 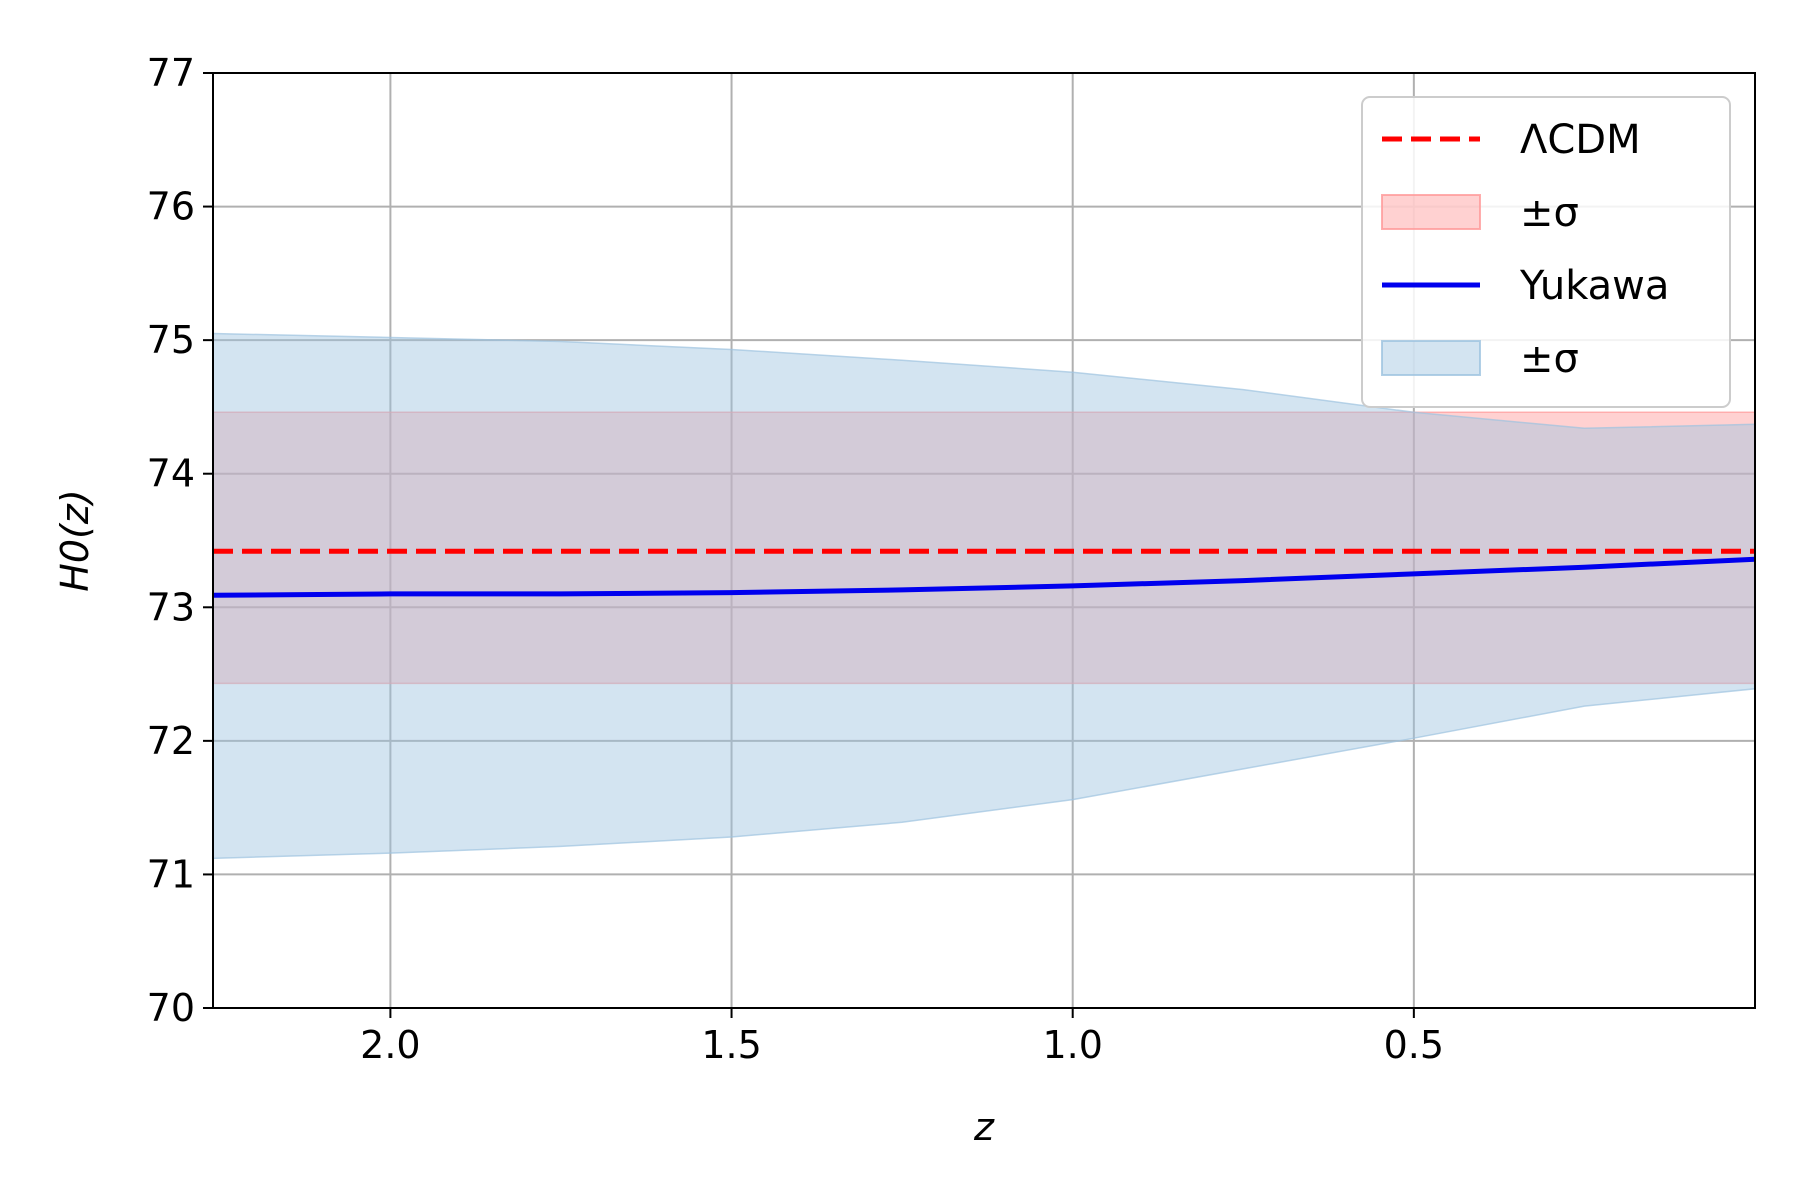 What do you see at coordinates (1072, 1045) in the screenshot?
I see `x-tick-label: 1.0` at bounding box center [1072, 1045].